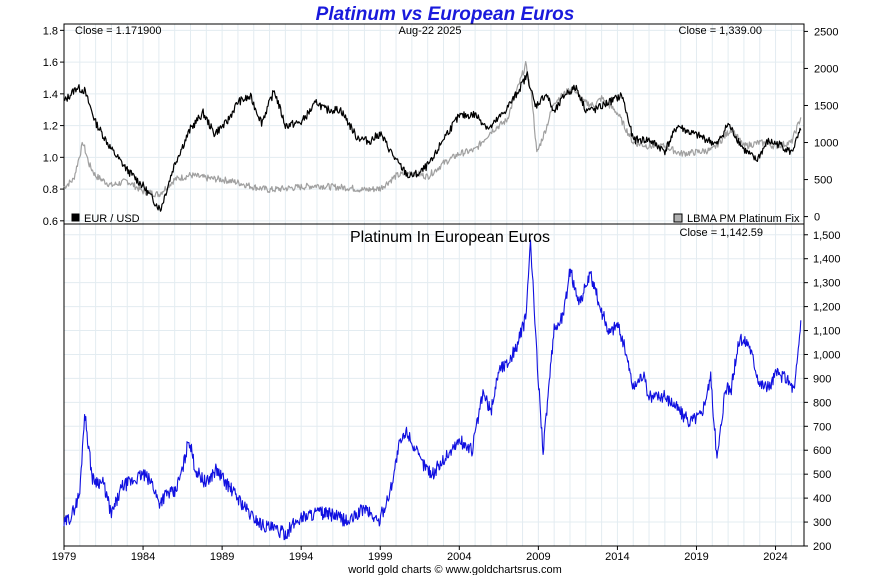 This screenshot has height=575, width=890. Describe the element at coordinates (118, 31) in the screenshot. I see `eur-close-label: Close = 1.171900` at that location.